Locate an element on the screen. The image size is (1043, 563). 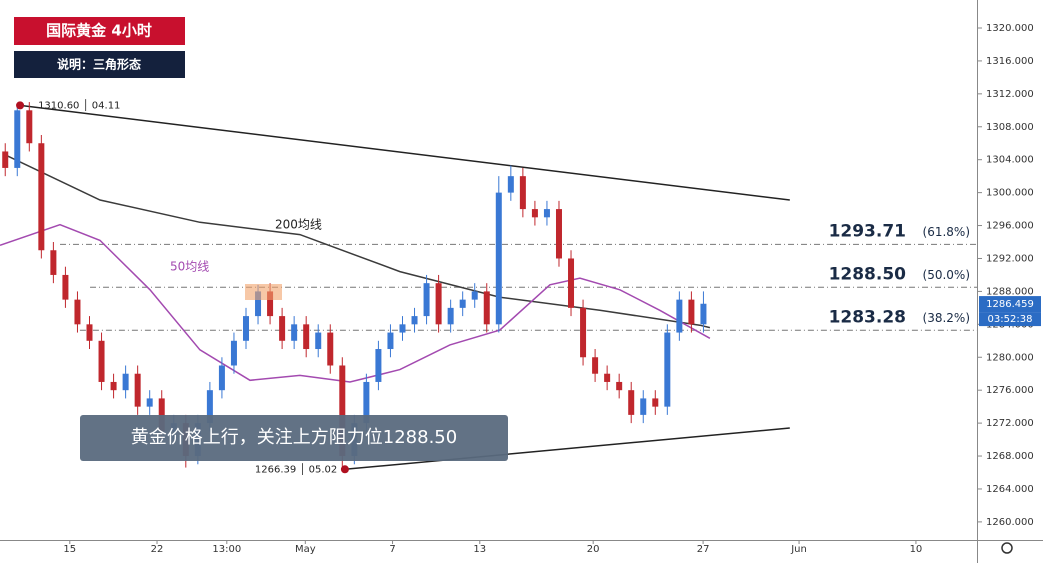
fib-label: 1288.50 is located at coordinates (868, 274).